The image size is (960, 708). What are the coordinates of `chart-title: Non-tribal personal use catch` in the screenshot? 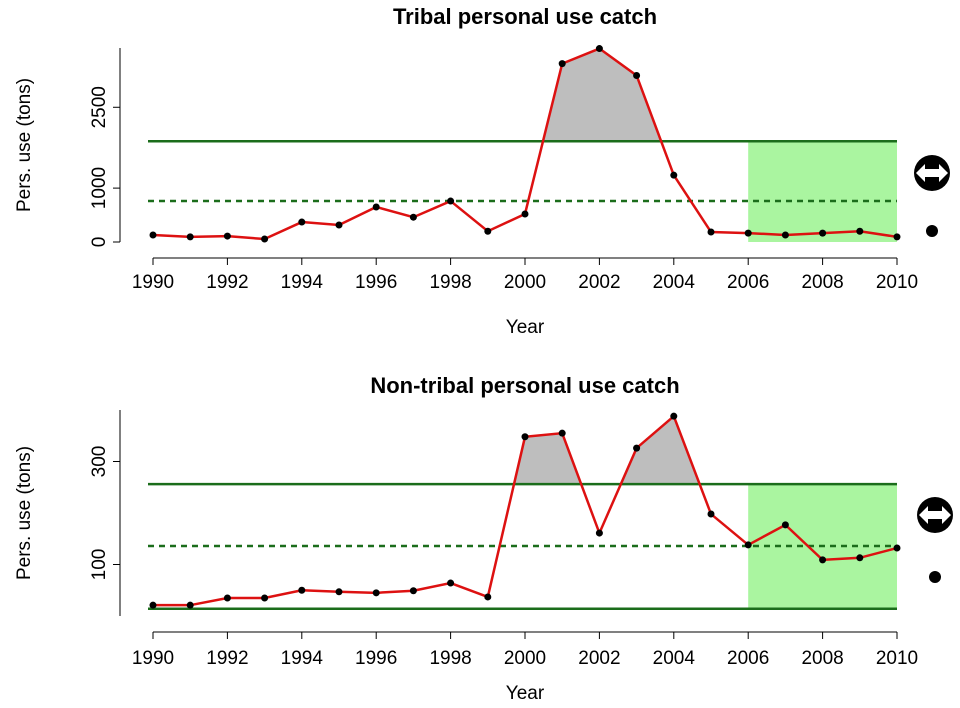 It's located at (524, 385).